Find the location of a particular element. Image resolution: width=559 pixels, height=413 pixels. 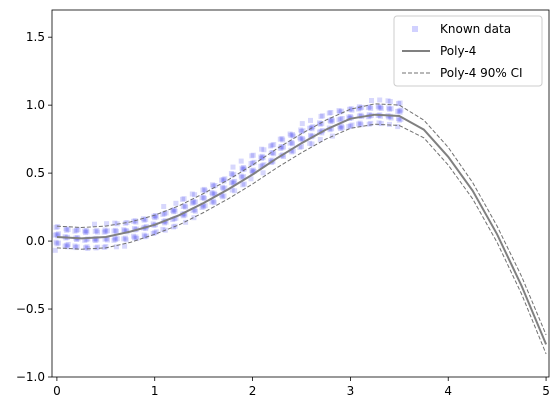

x-tick-label: 2 is located at coordinates (253, 391).